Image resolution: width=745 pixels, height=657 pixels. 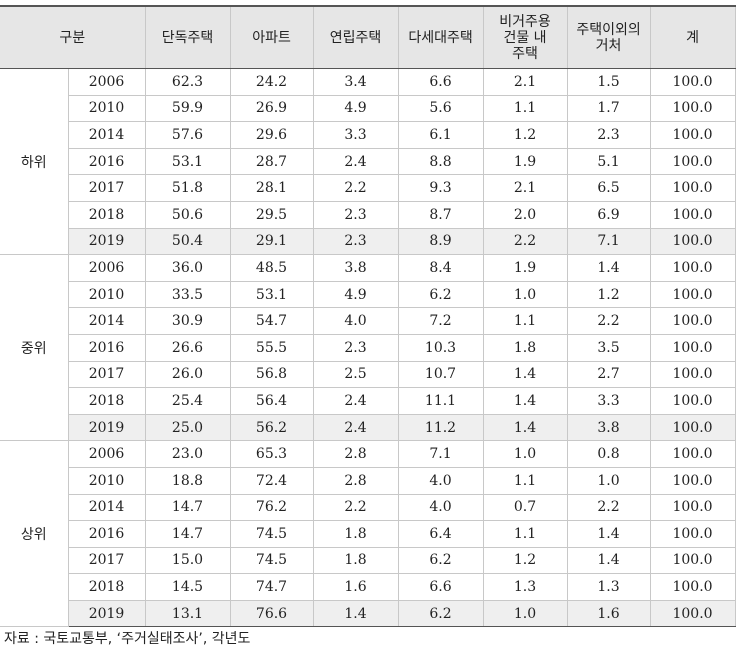 I want to click on value-cell: 57.6, so click(x=187, y=135).